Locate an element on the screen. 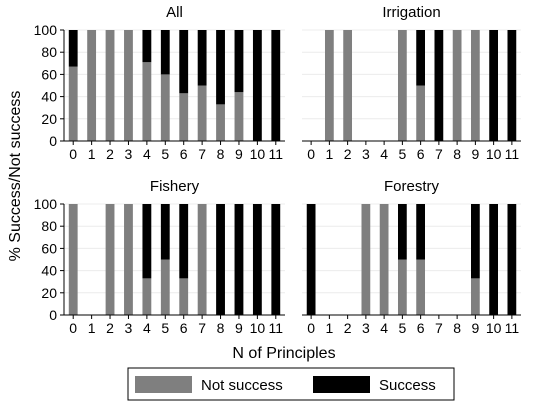 This screenshot has width=536, height=404. panel-title: Fishery is located at coordinates (175, 186).